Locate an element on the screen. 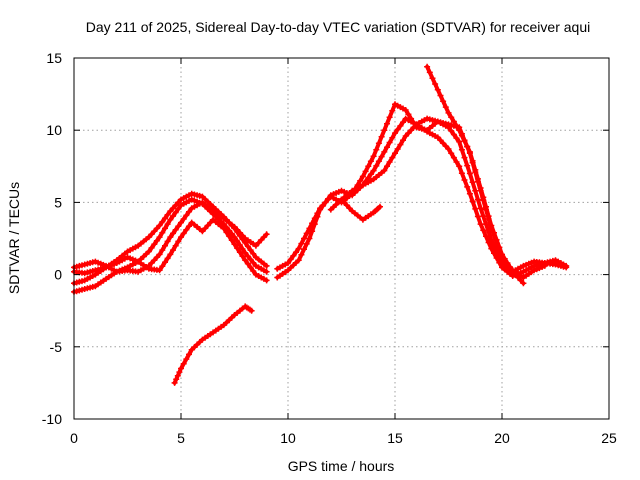  x-axis-label: GPS time / hours is located at coordinates (341, 466).